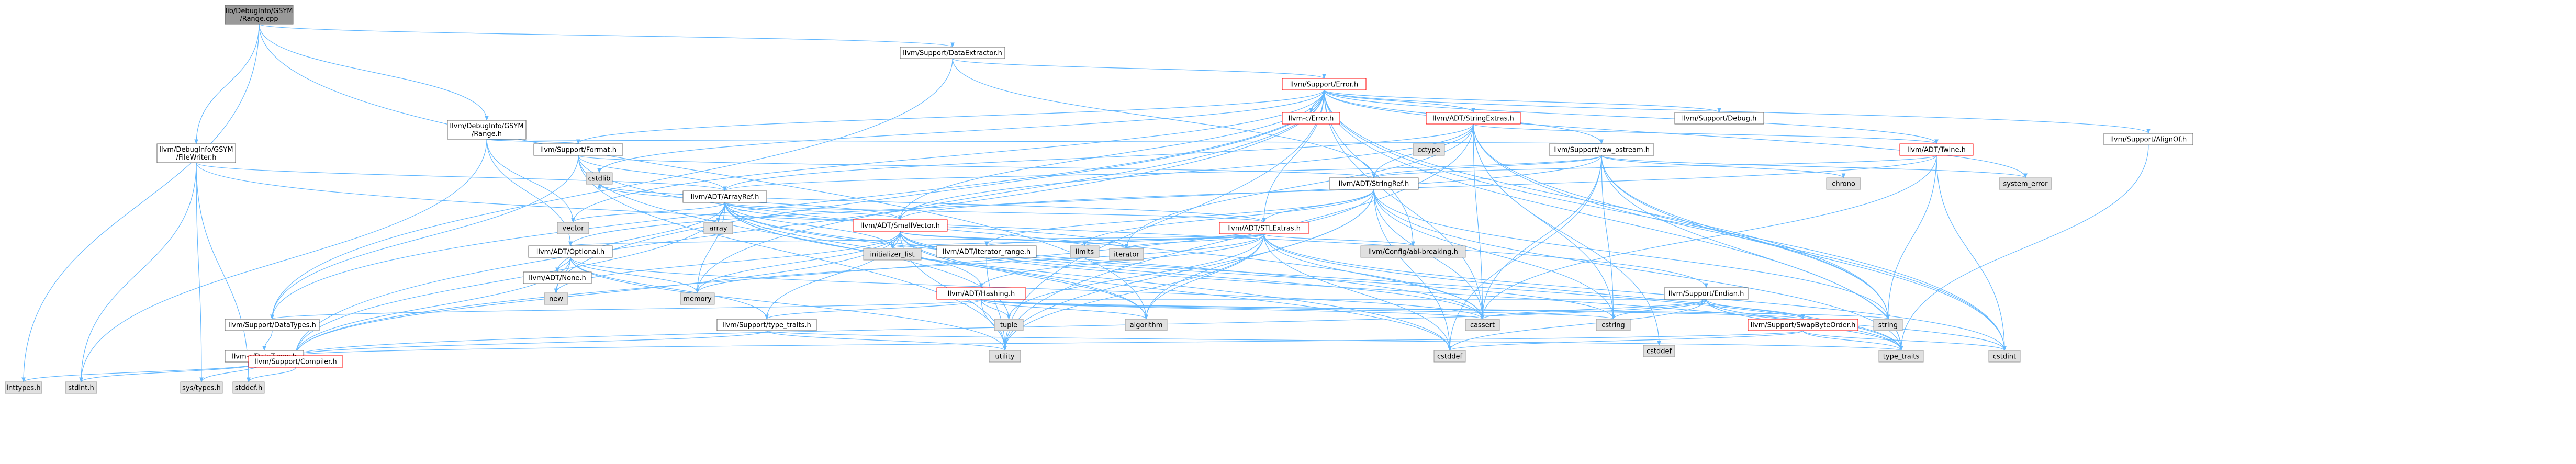 The image size is (2576, 464). I want to click on node-string-extras: llvm/ADT/StringExtras.h, so click(1473, 118).